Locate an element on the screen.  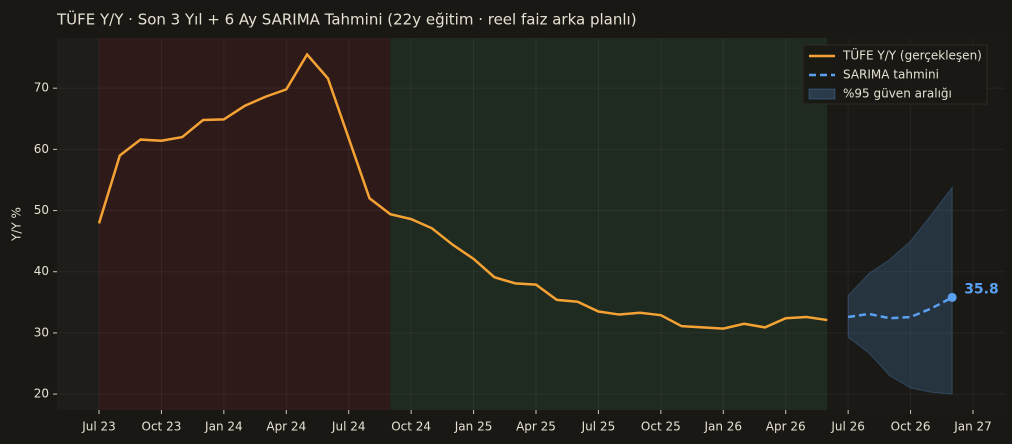
x-tick-label: Jul 23 is located at coordinates (98, 427).